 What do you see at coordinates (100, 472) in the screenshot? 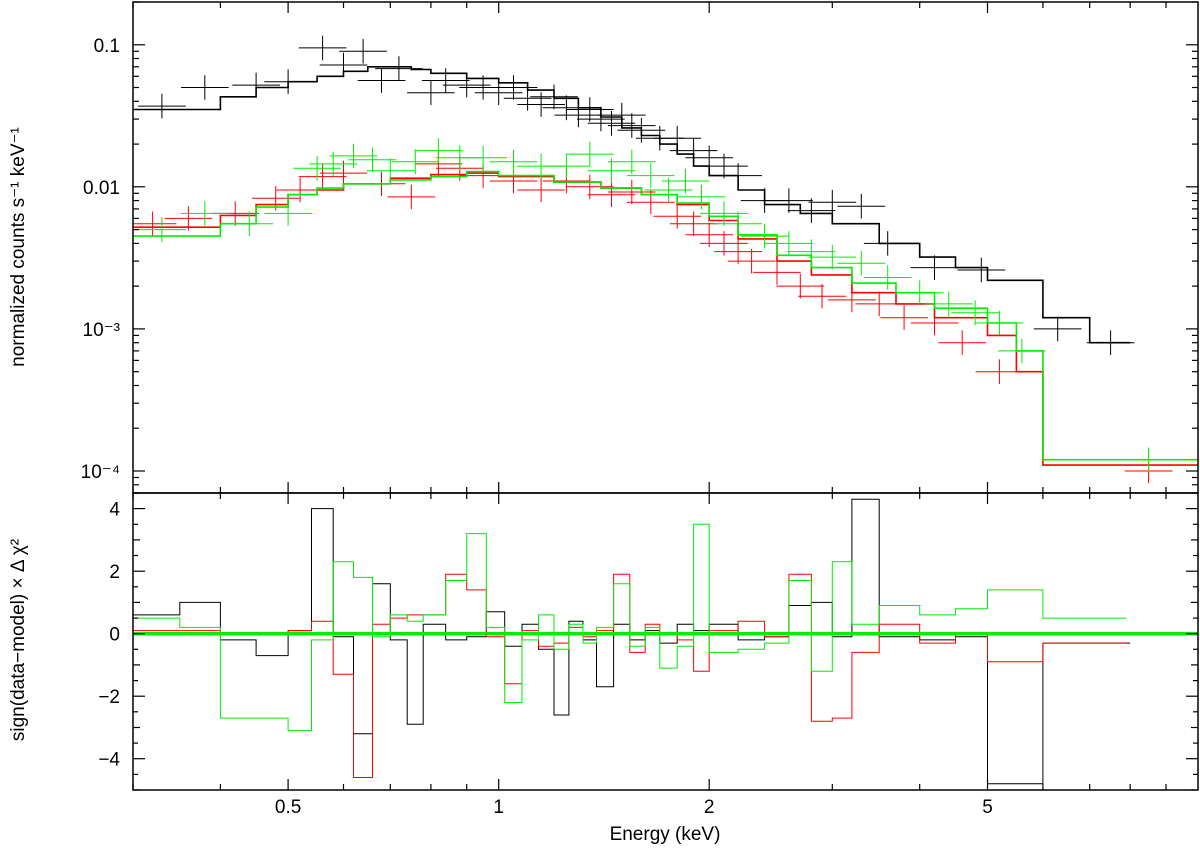
I see `spectrum-y-tick-label-3: 10⁻⁴` at bounding box center [100, 472].